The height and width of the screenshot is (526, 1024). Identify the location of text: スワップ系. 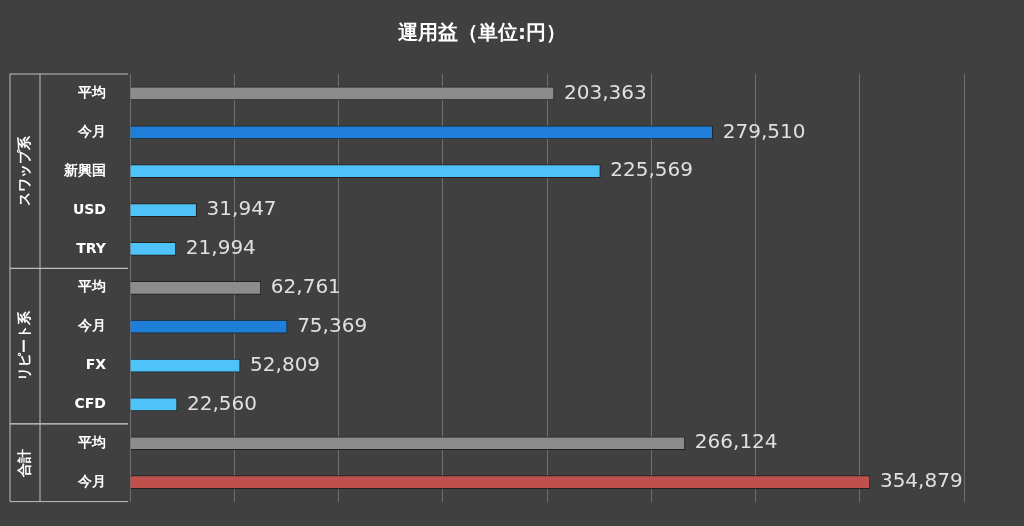
(23, 171).